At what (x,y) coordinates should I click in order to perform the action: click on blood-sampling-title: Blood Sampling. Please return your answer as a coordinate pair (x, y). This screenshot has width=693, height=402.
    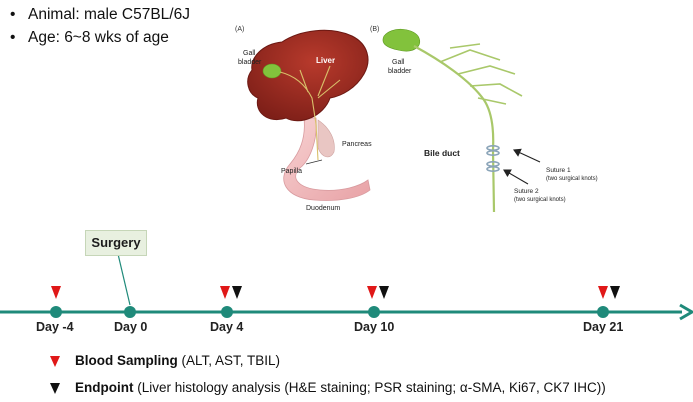
    Looking at the image, I should click on (126, 360).